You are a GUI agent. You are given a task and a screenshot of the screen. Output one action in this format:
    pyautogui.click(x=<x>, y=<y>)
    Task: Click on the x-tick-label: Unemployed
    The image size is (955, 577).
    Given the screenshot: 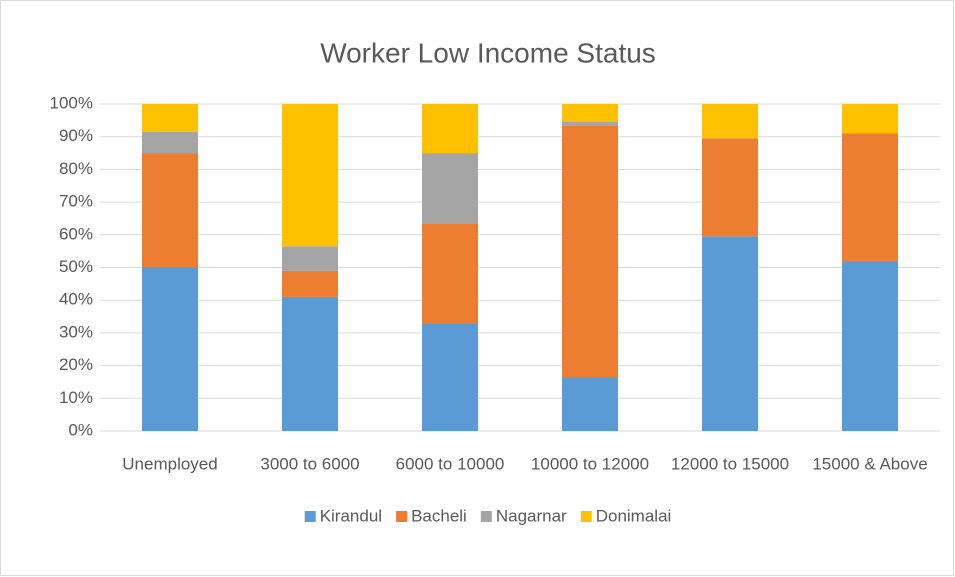 What is the action you would take?
    pyautogui.click(x=169, y=463)
    